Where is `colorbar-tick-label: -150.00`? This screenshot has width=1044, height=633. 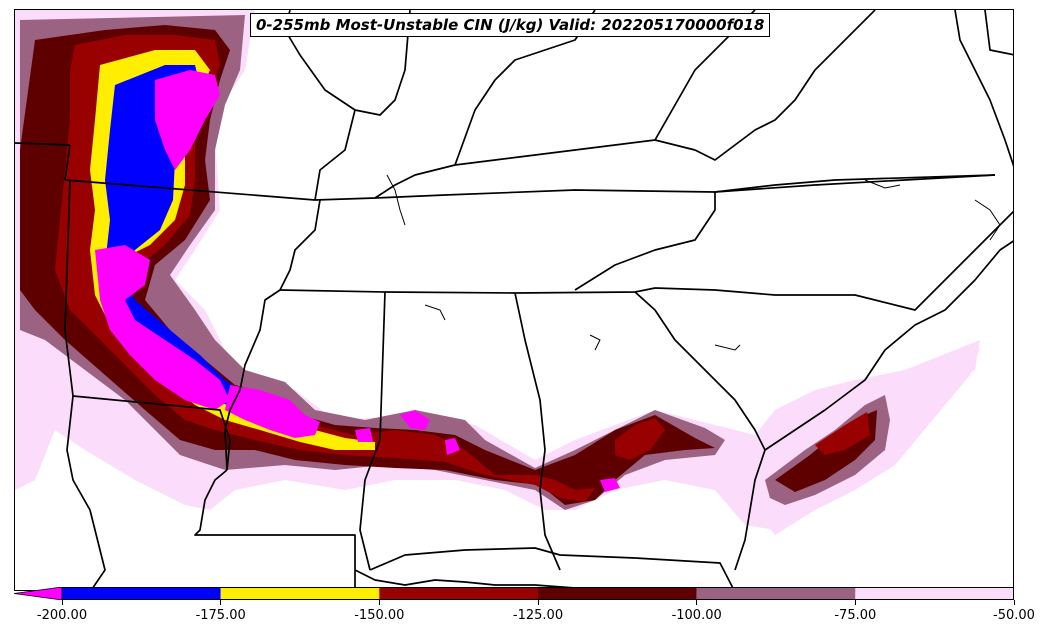
colorbar-tick-label: -150.00 is located at coordinates (379, 615).